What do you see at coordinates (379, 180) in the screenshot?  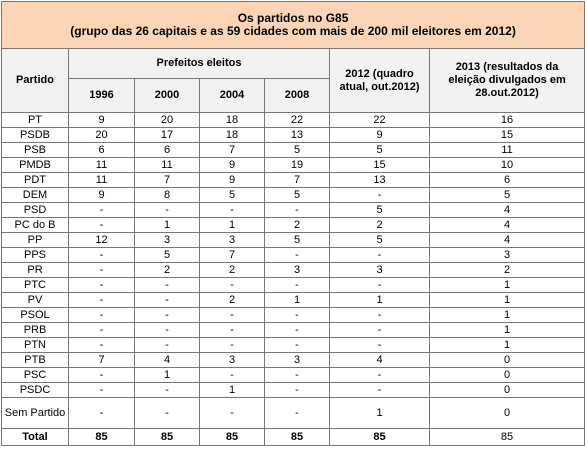 I see `value-cell: 13` at bounding box center [379, 180].